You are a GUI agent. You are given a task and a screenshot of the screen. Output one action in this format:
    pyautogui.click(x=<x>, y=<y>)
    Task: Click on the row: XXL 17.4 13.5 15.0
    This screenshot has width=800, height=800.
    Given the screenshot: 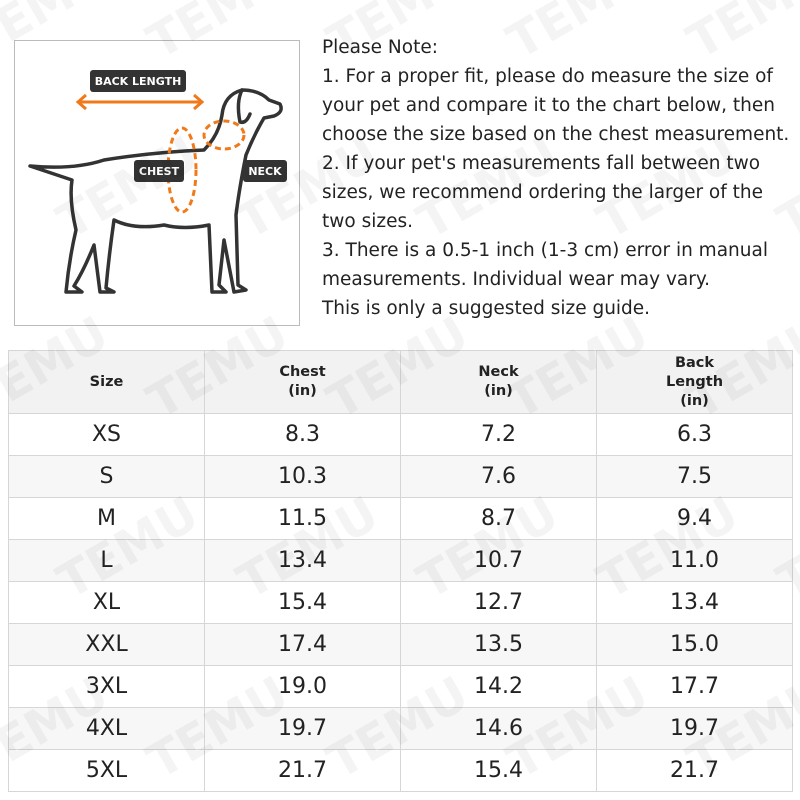 What is the action you would take?
    pyautogui.click(x=400, y=644)
    